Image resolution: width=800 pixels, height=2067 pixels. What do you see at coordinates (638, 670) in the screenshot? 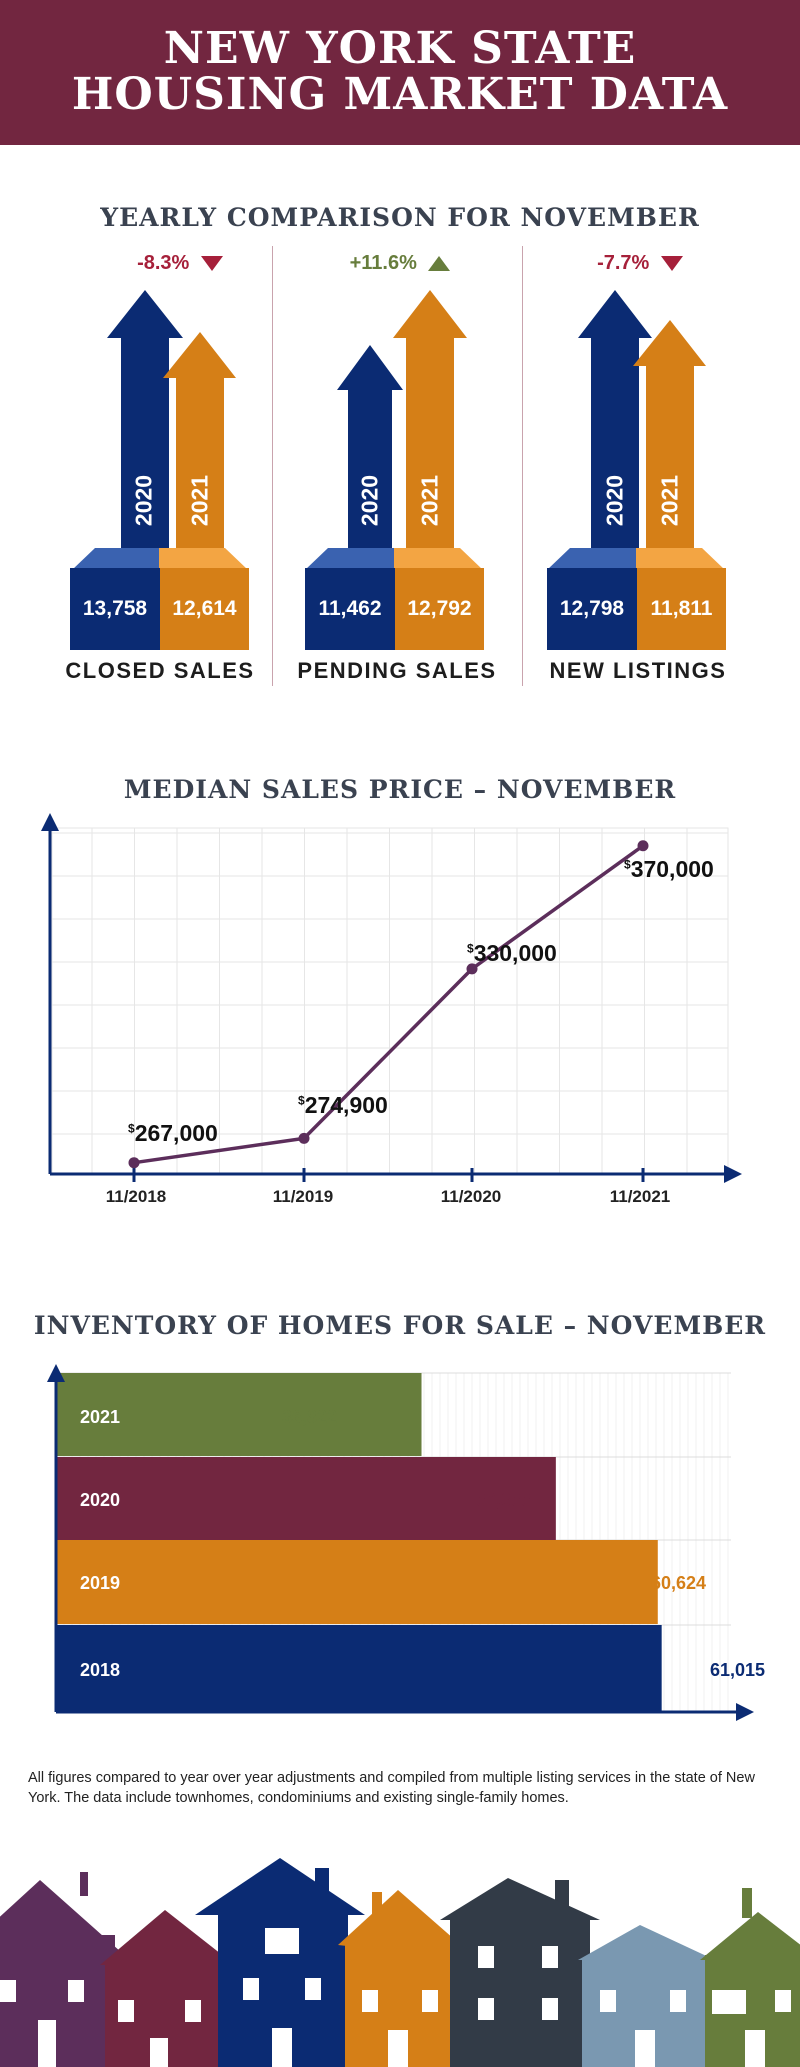
I see `new-listings-caption: NEW LISTINGS` at bounding box center [638, 670].